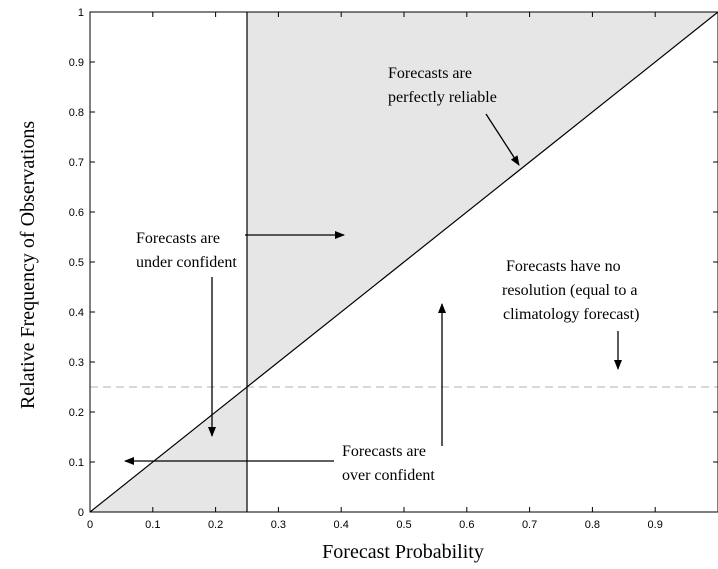 This screenshot has width=718, height=569. What do you see at coordinates (76, 313) in the screenshot?
I see `y-tick-label: 0.4` at bounding box center [76, 313].